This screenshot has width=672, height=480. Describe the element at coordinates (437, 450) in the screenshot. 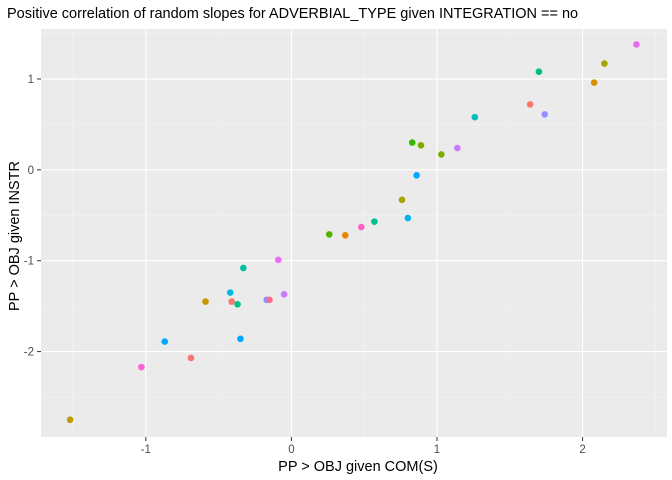

I see `x-tick-label: 1` at that location.